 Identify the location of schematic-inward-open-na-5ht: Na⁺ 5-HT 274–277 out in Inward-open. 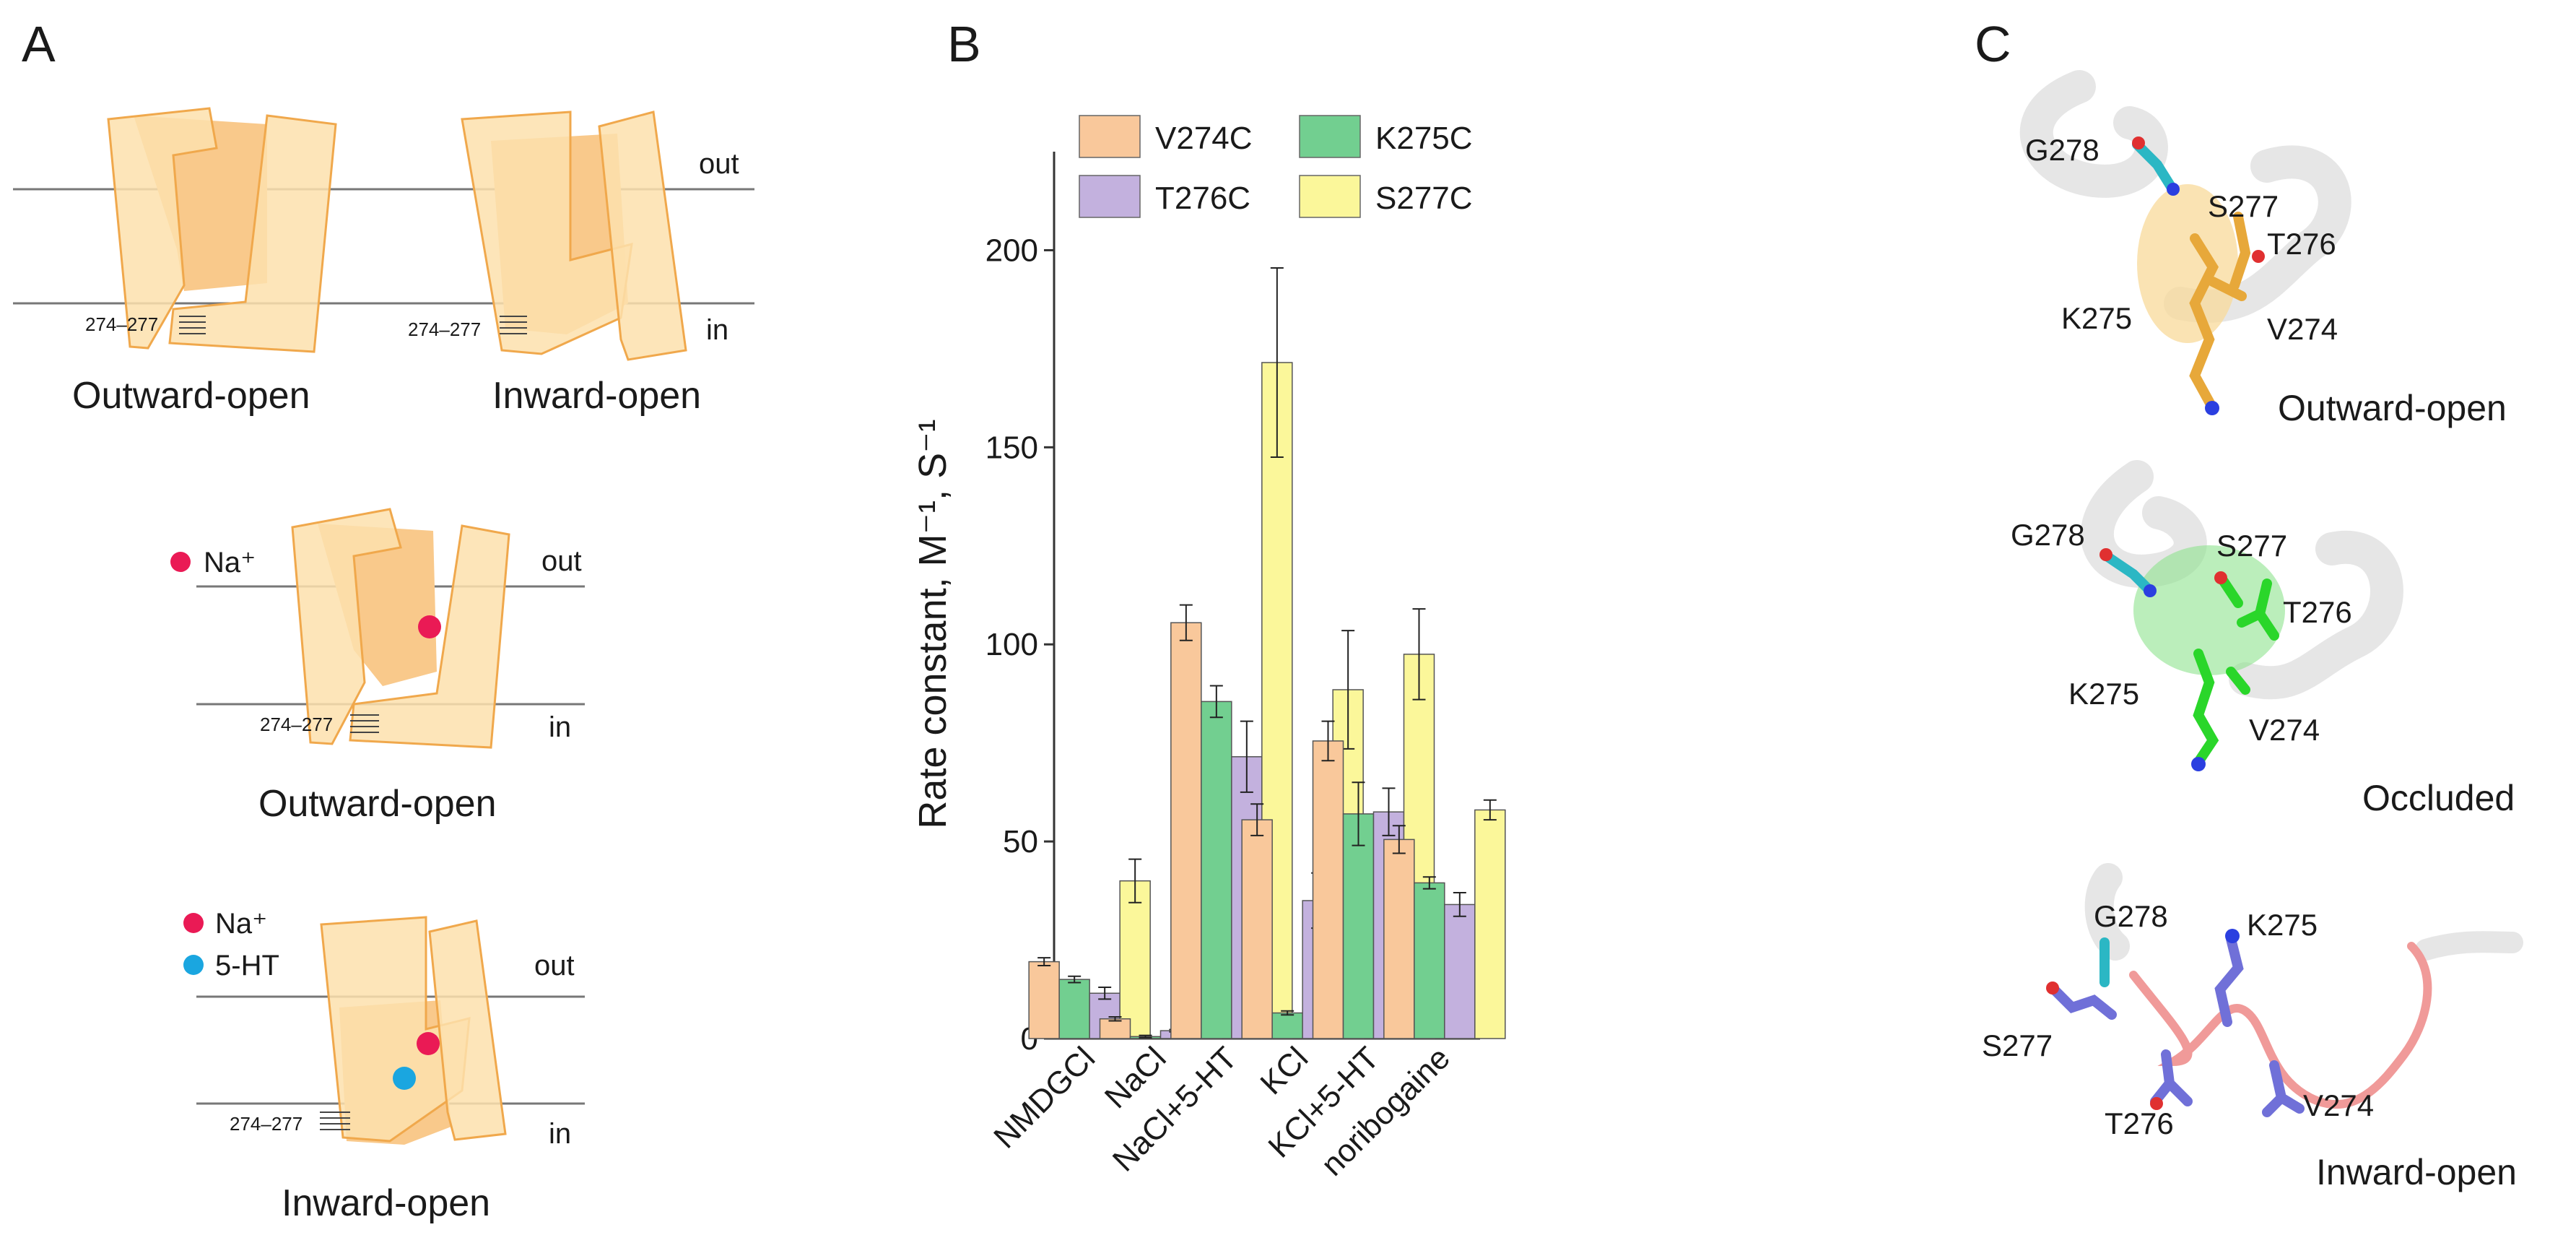
(384, 1066).